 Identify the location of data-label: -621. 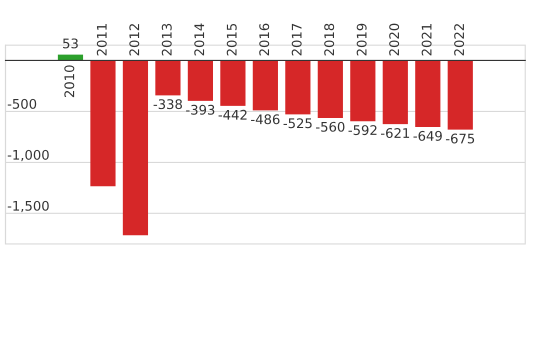
(395, 133).